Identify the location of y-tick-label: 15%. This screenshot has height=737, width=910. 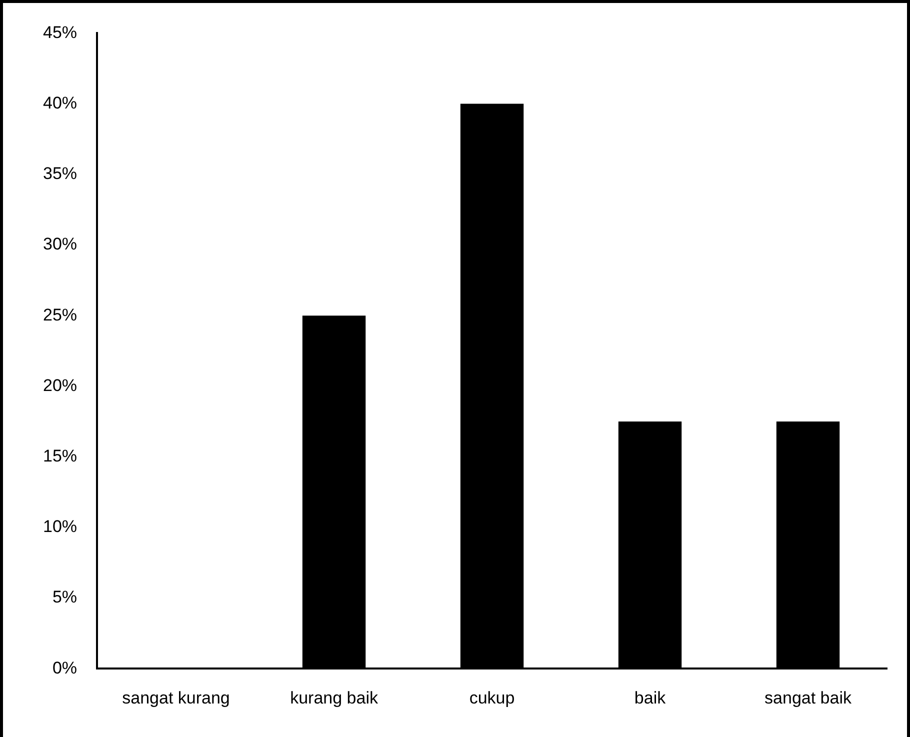
(60, 456).